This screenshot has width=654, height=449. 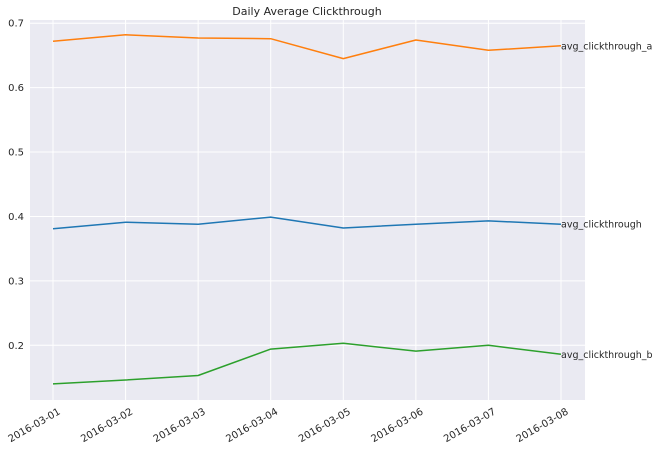 What do you see at coordinates (16, 346) in the screenshot?
I see `y-tick-label: 0.2` at bounding box center [16, 346].